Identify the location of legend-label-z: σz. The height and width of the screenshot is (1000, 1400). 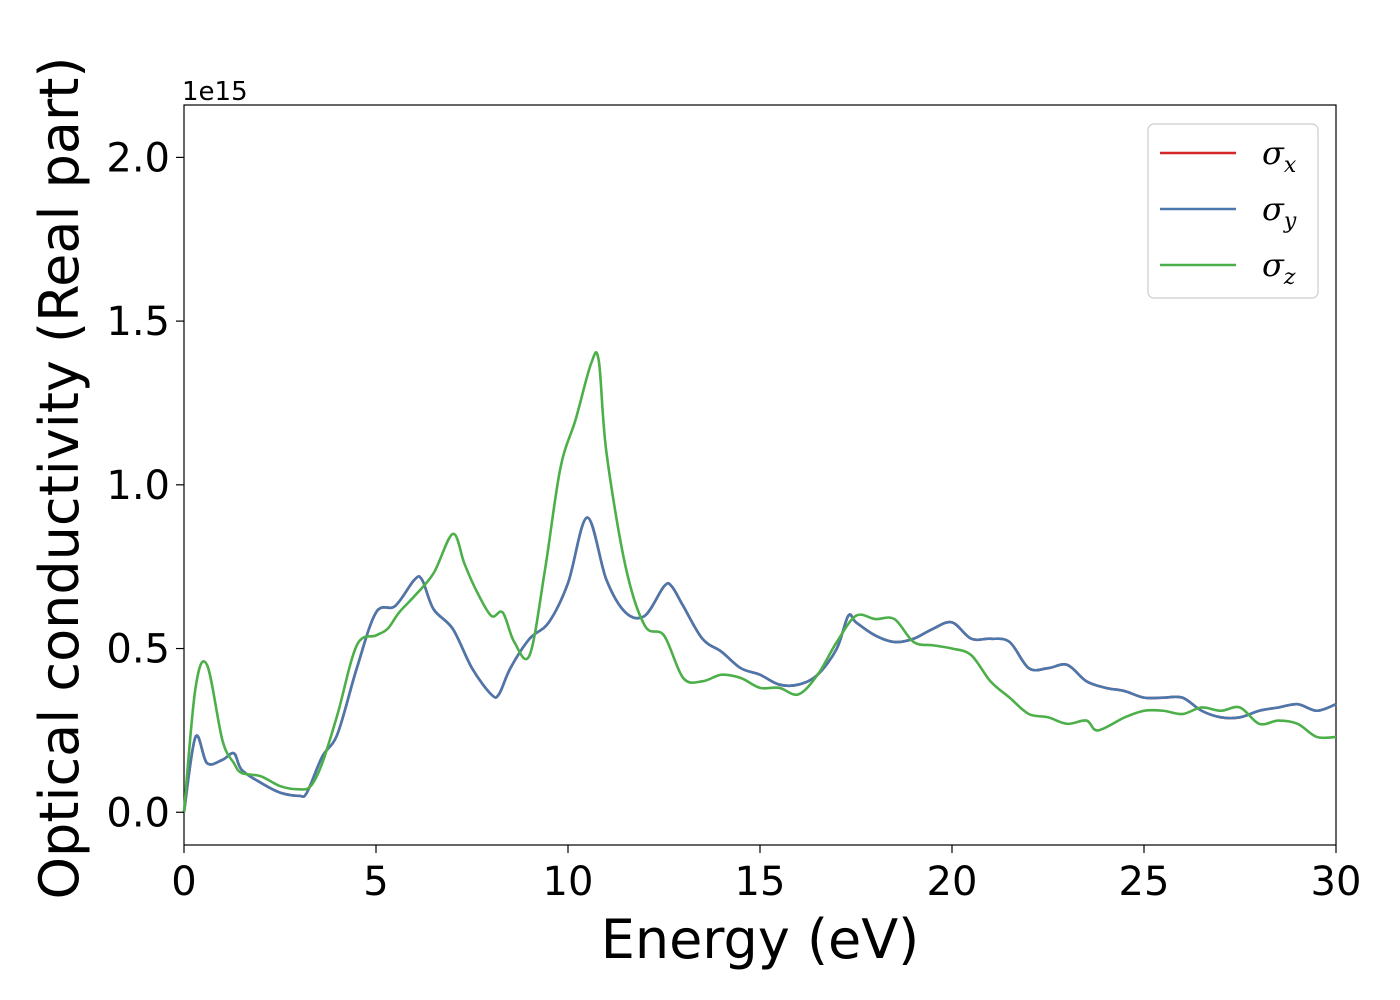
(1279, 268).